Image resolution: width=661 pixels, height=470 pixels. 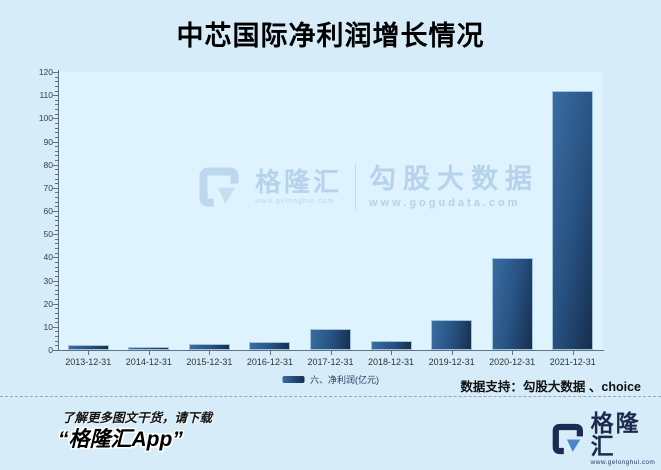 I want to click on promo-text-line2: “格隆汇App”, so click(x=120, y=439).